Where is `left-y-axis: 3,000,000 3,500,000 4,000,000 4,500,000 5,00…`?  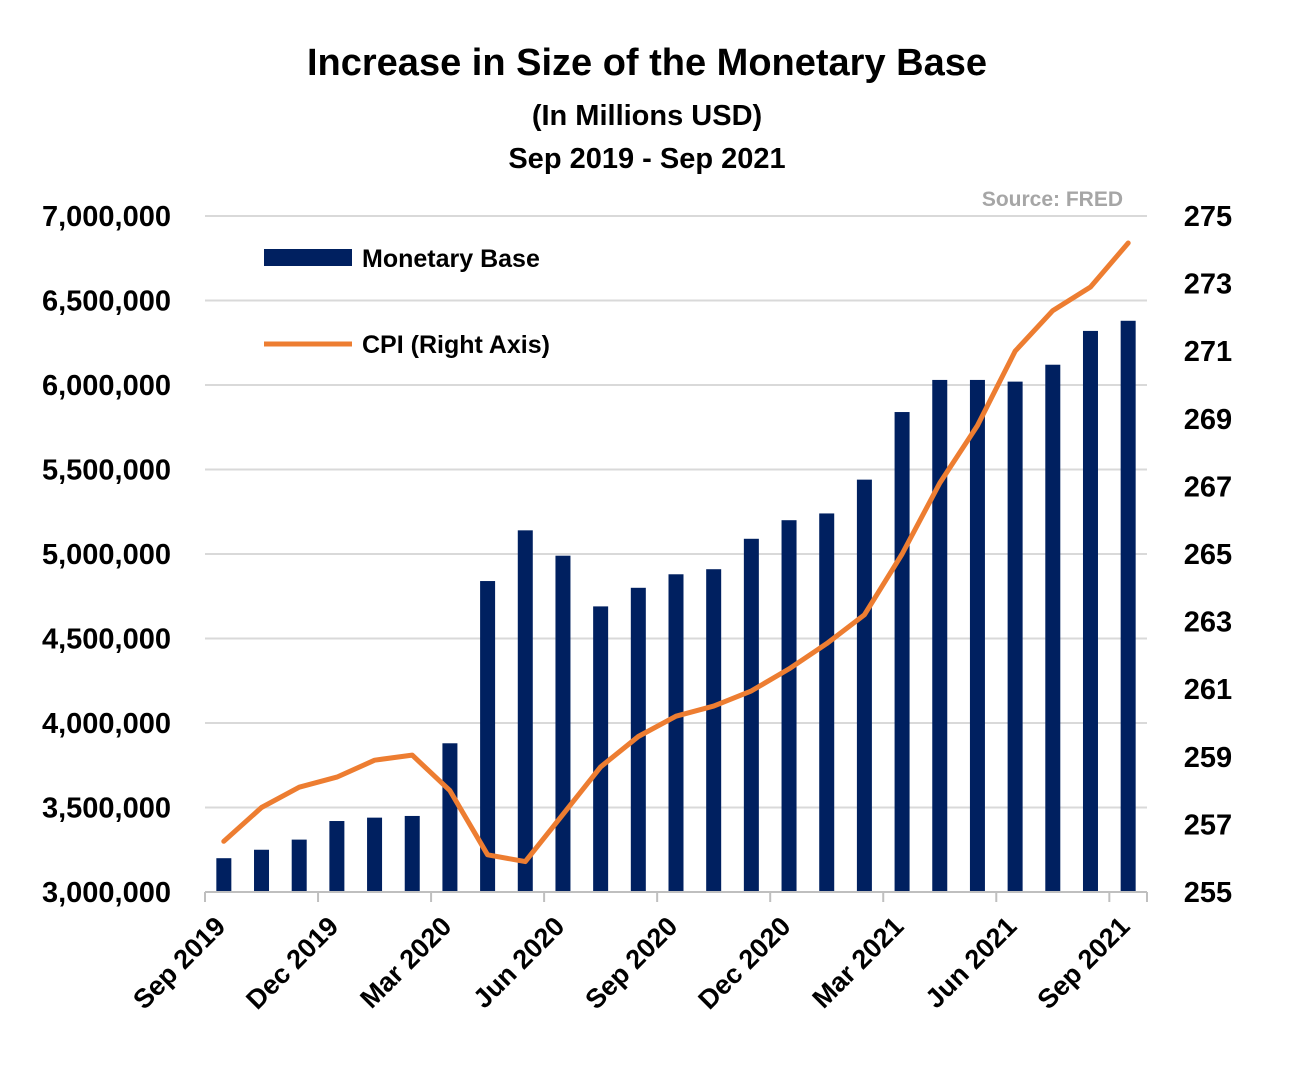 left-y-axis: 3,000,000 3,500,000 4,000,000 4,500,000 5,00… is located at coordinates (106, 555).